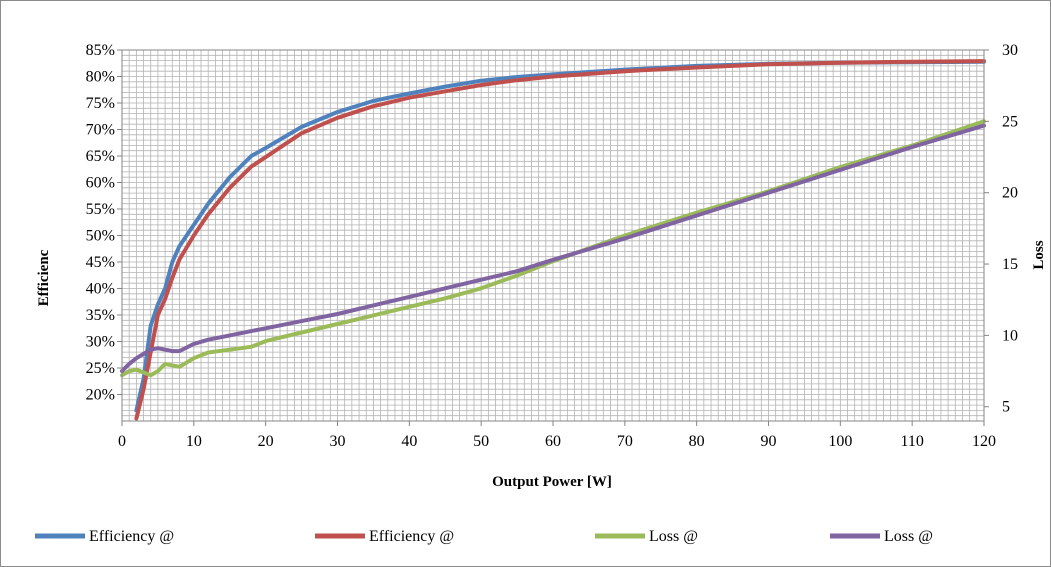 This screenshot has height=567, width=1051. I want to click on y-axis-title: Efficienc, so click(44, 277).